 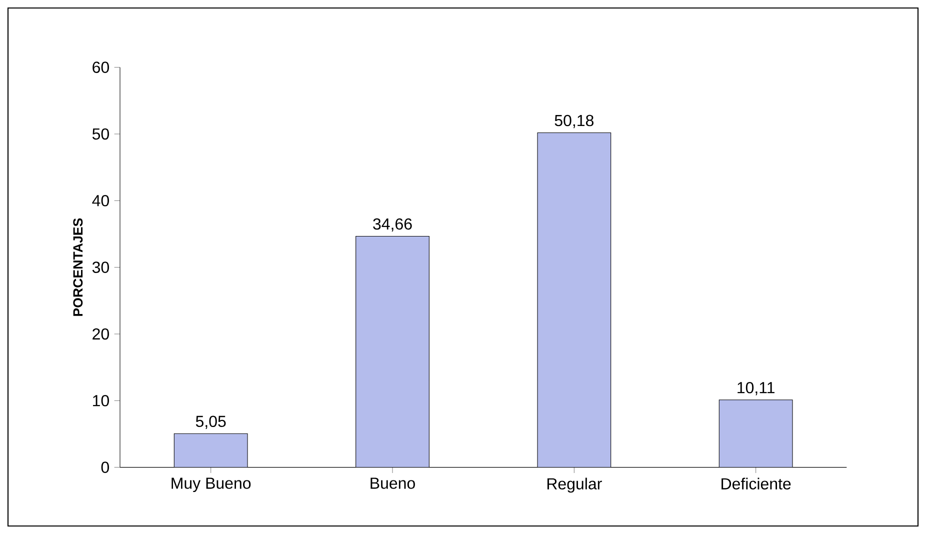 I want to click on y-tick-label: 30, so click(x=100, y=267).